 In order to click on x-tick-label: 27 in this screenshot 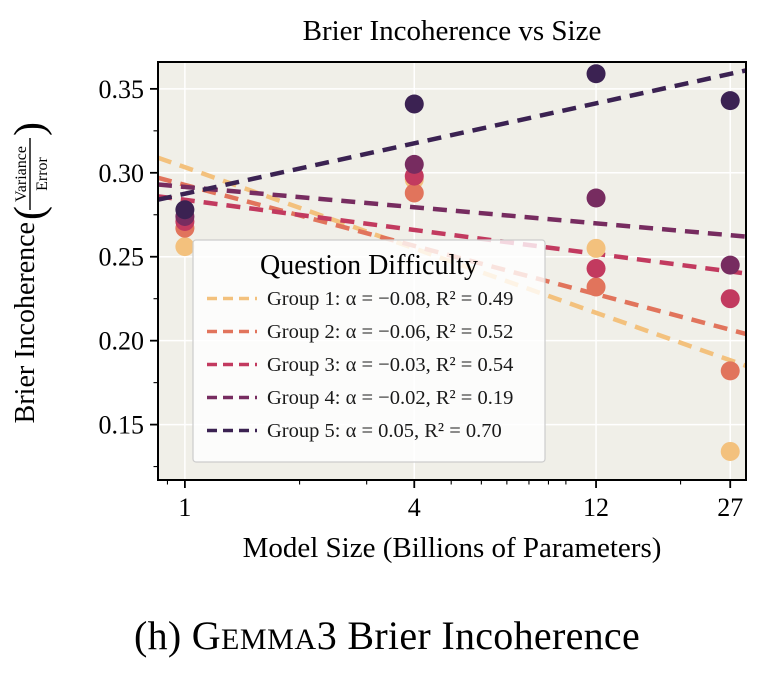, I will do `click(730, 507)`.